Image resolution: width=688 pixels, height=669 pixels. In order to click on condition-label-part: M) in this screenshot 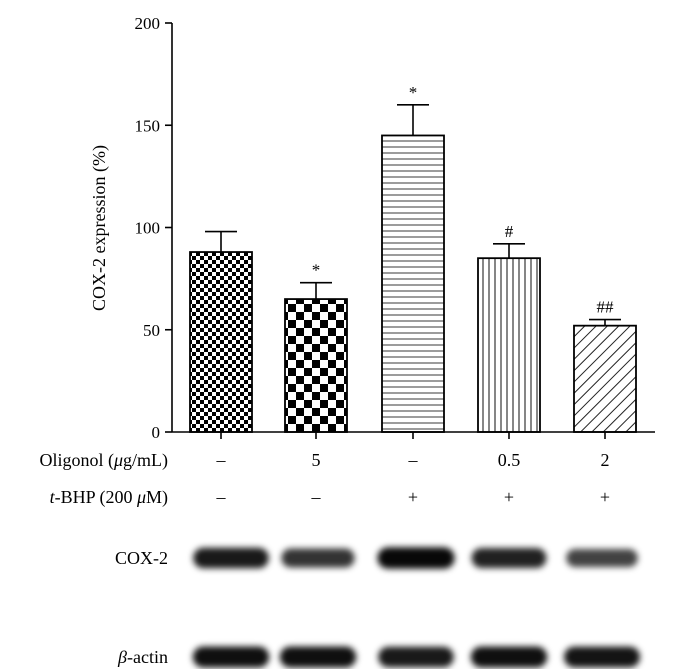, I will do `click(157, 497)`.